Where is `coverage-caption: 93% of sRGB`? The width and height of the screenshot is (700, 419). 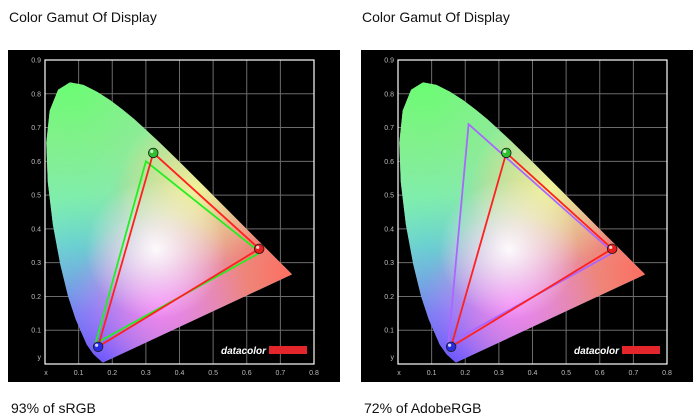
coverage-caption: 93% of sRGB is located at coordinates (53, 408).